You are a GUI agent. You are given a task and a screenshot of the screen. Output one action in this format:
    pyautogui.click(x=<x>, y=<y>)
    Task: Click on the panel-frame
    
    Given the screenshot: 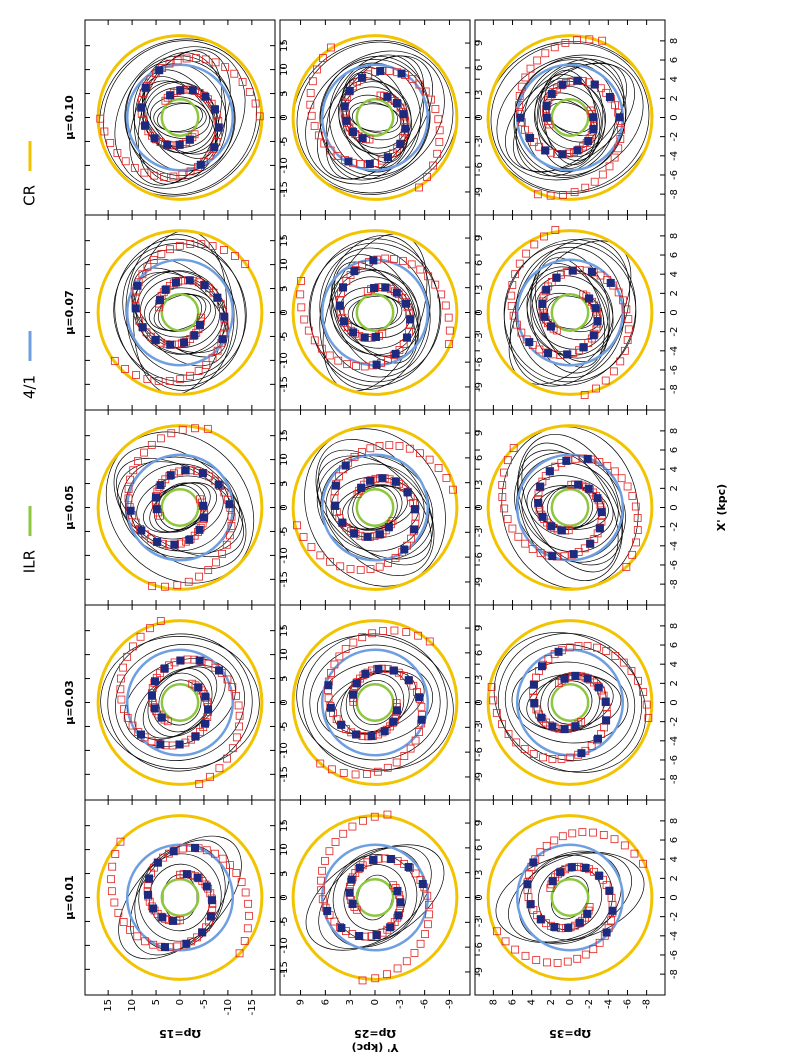 What is the action you would take?
    pyautogui.click(x=375, y=507)
    